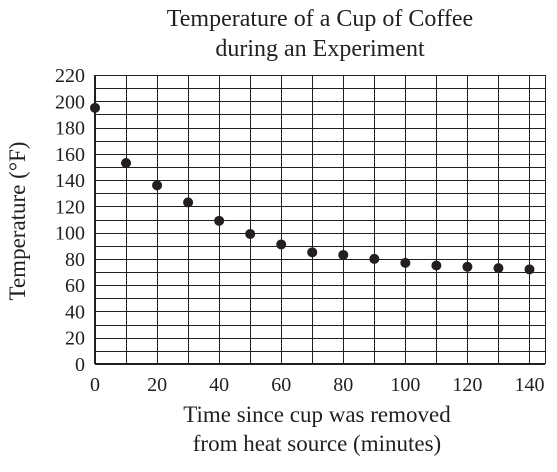  I want to click on y-tick-label: 40, so click(75, 312).